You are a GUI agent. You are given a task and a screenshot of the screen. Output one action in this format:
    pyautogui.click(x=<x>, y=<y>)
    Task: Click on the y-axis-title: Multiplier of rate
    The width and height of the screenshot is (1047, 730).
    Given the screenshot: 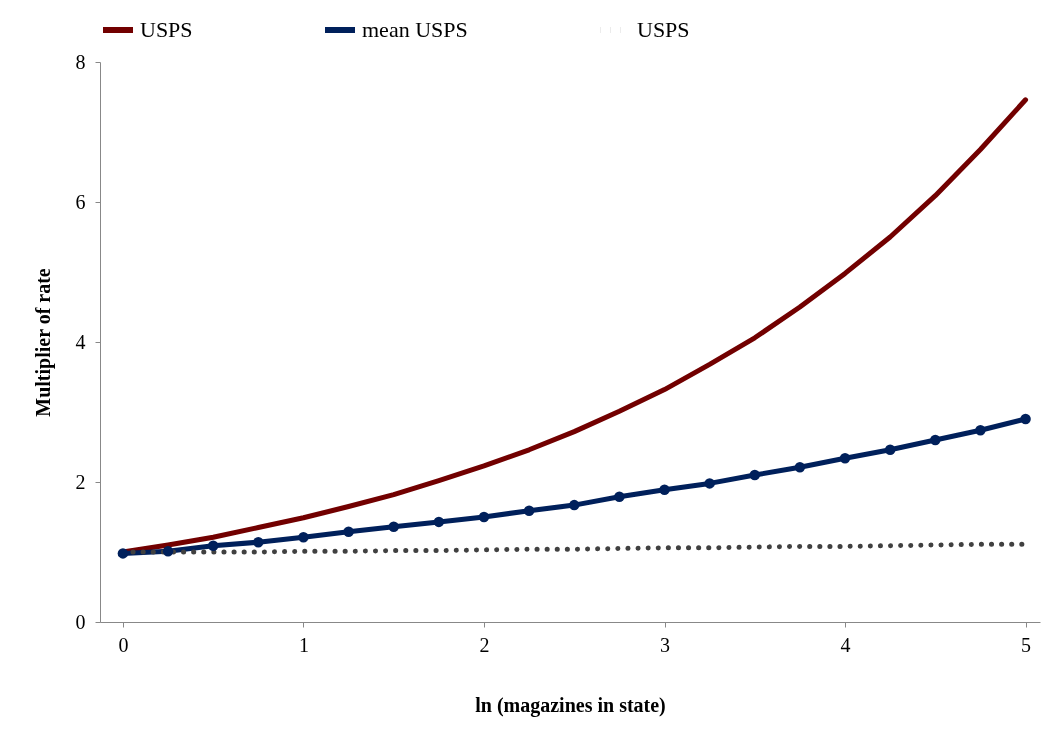 What is the action you would take?
    pyautogui.click(x=43, y=342)
    